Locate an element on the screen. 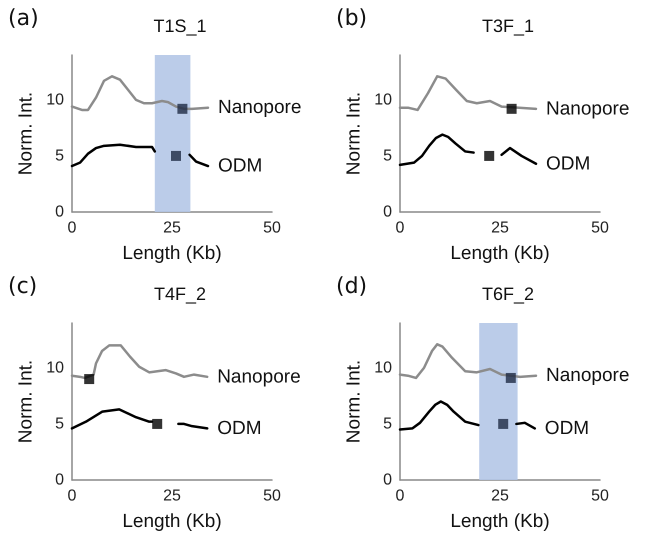 The height and width of the screenshot is (537, 653). chart-title: T1S_1 is located at coordinates (180, 26).